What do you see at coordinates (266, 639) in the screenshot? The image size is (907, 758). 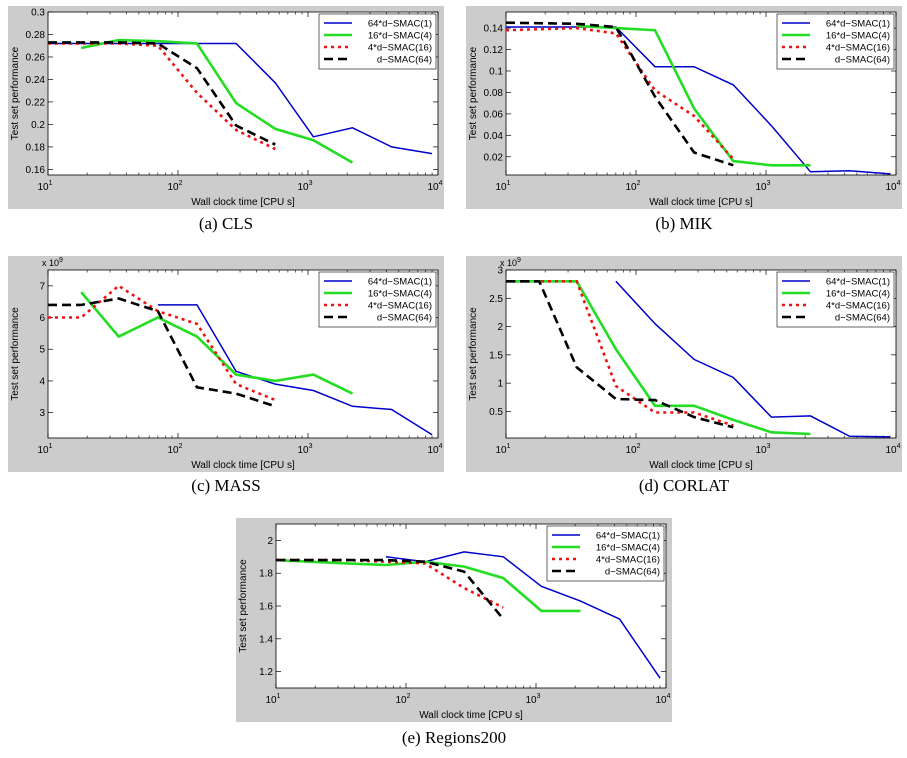 I see `y-tick-label: 1.4` at bounding box center [266, 639].